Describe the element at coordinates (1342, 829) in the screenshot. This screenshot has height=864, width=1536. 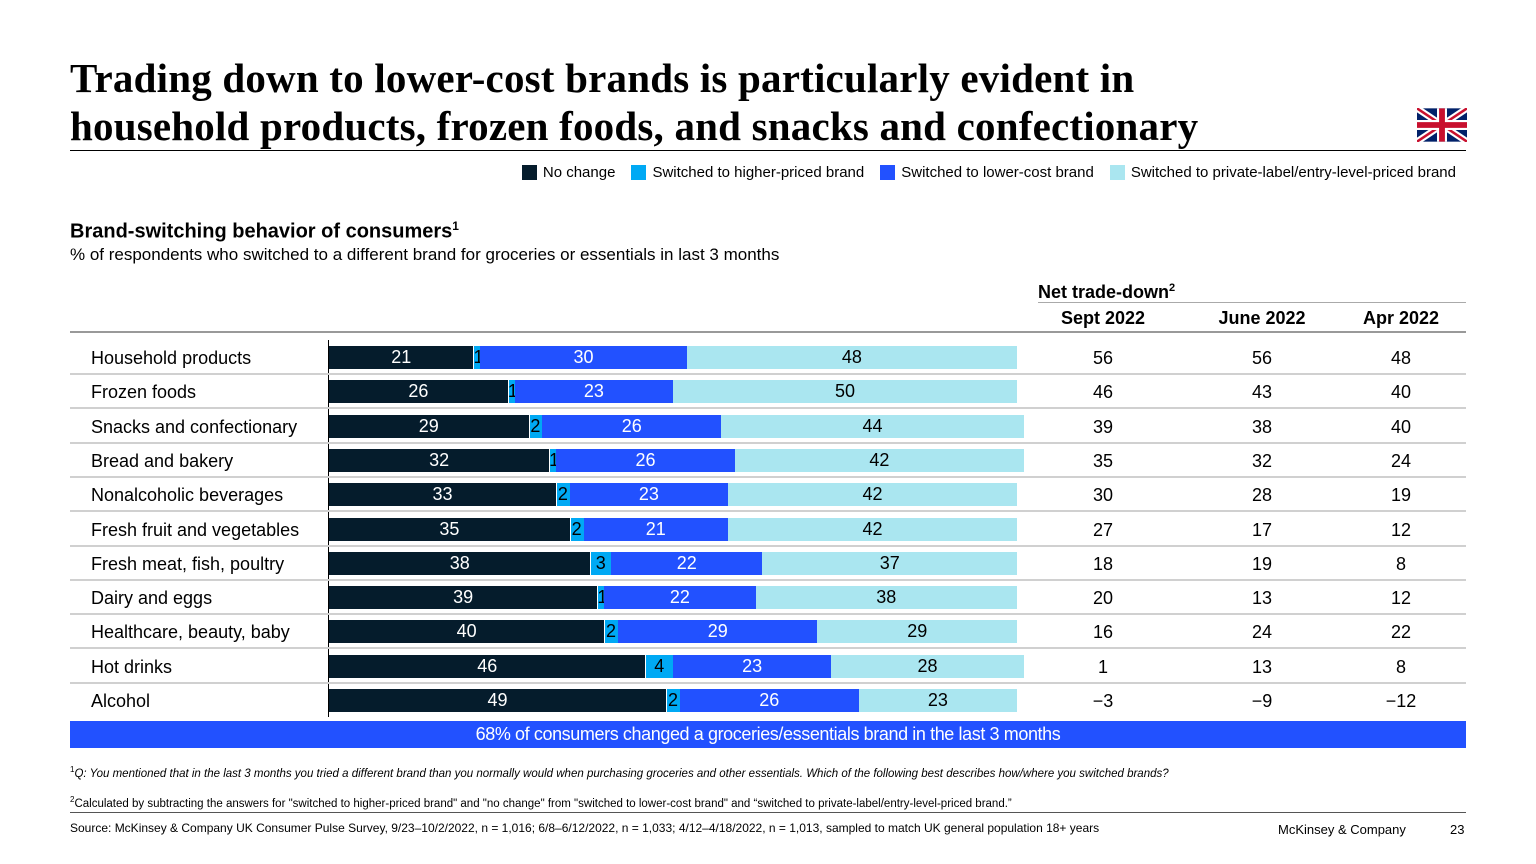
I see `brand-name: McKinsey & Company` at that location.